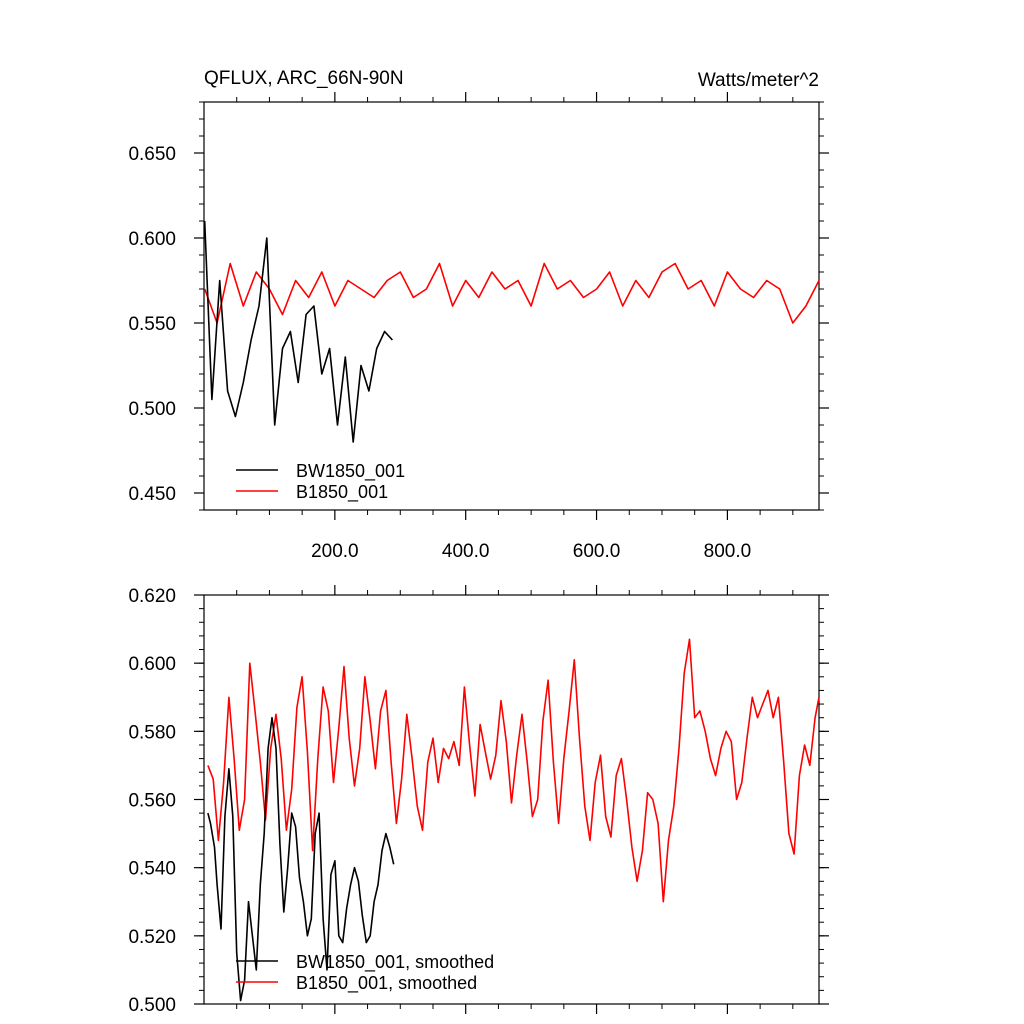 The image size is (1024, 1024). I want to click on figure-units: Watts/meter^2, so click(758, 80).